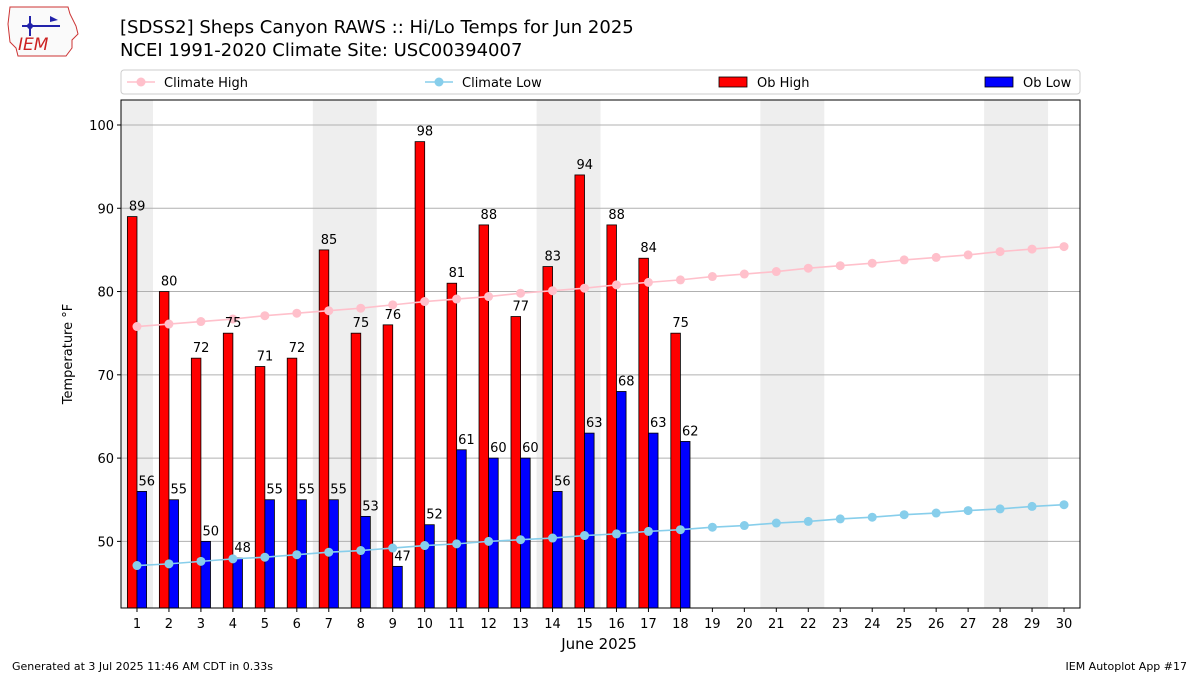 Image resolution: width=1200 pixels, height=675 pixels. Describe the element at coordinates (616, 624) in the screenshot. I see `x-tick-label: 16` at that location.